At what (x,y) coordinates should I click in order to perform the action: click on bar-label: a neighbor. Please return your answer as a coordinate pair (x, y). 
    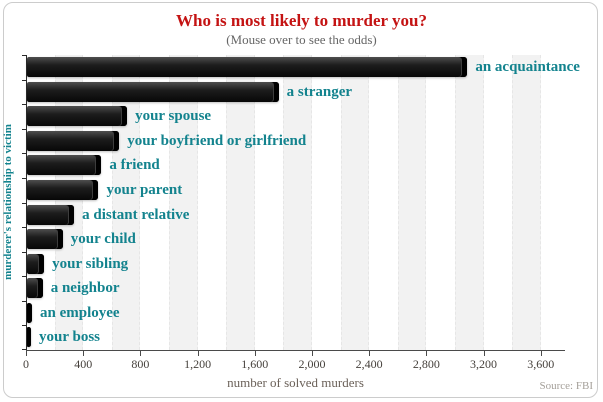
    Looking at the image, I should click on (85, 288).